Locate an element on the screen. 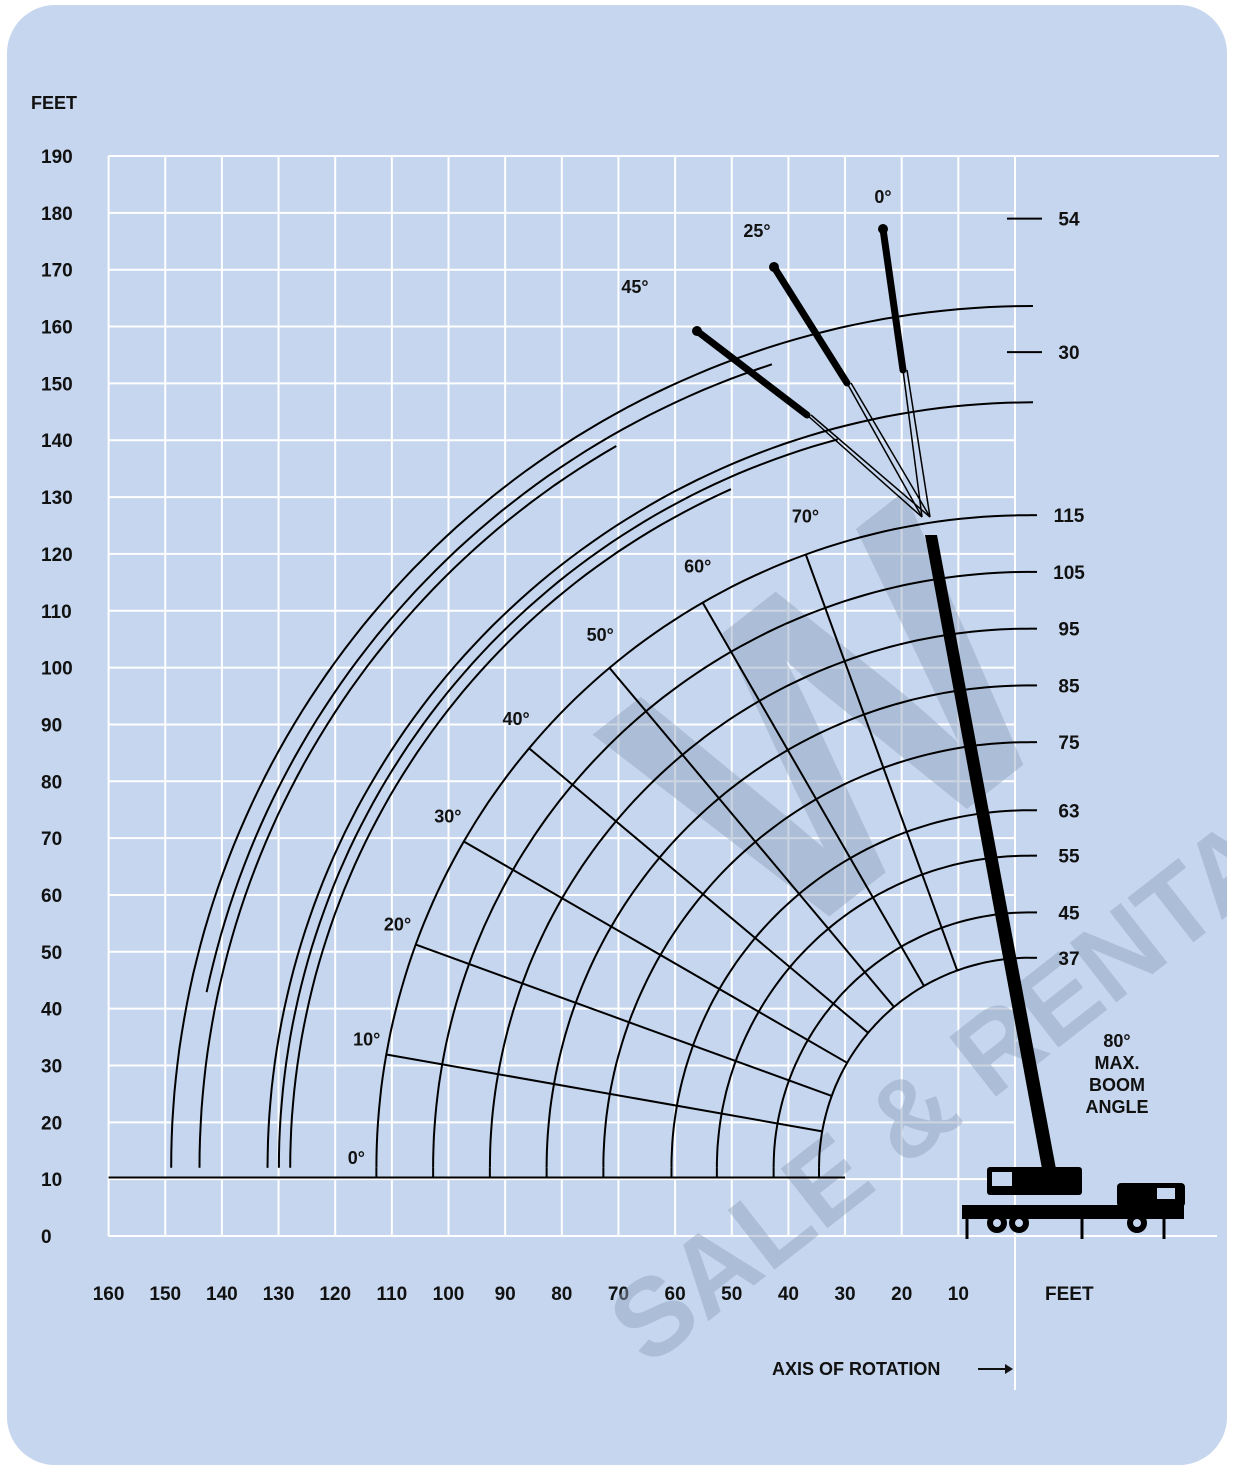 This screenshot has width=1235, height=1469. x-tick-label: 40 is located at coordinates (788, 1294).